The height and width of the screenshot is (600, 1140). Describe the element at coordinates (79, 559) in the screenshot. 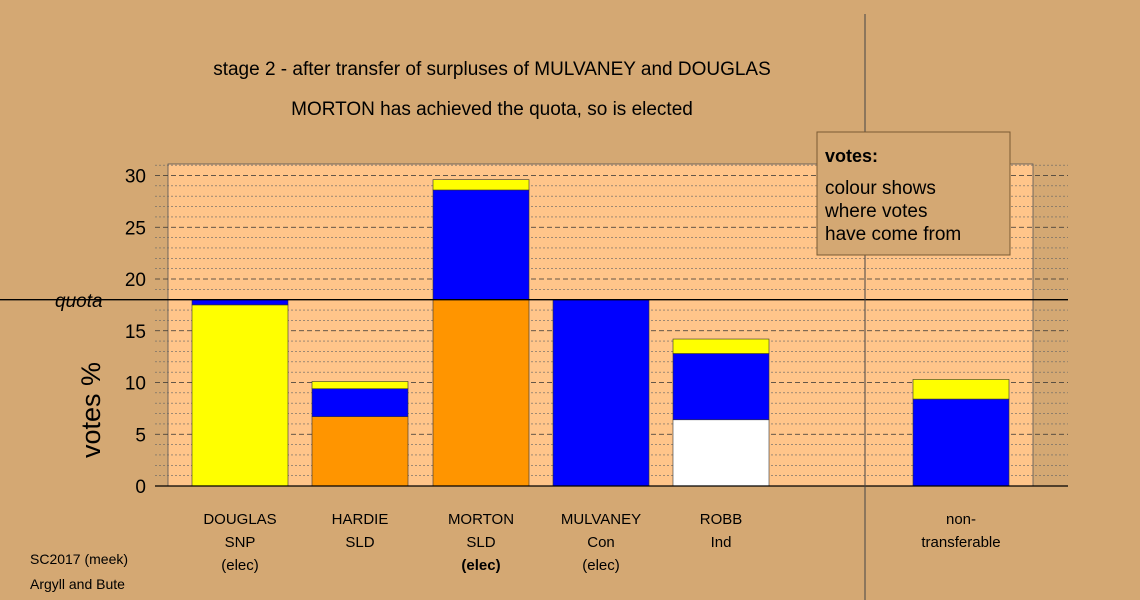

I see `footnote-method: SC2017 (meek)` at that location.